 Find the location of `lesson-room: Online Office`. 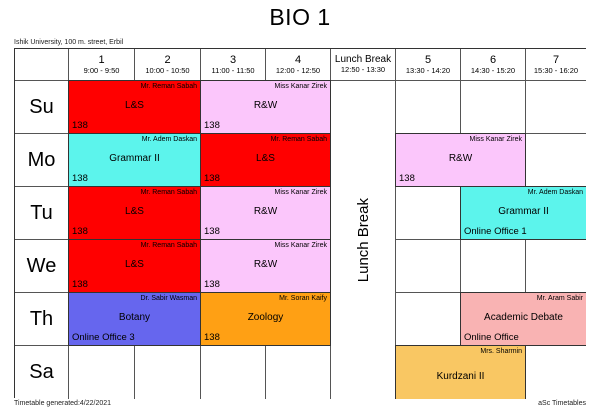

lesson-room: Online Office is located at coordinates (491, 337).